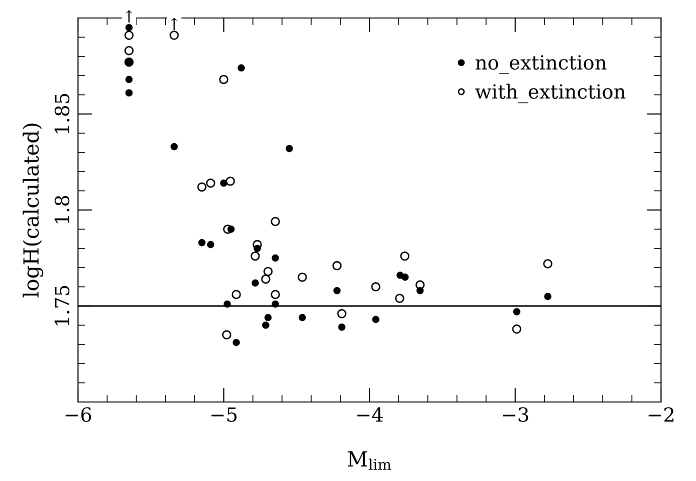  I want to click on y-tick-label: 1.75, so click(62, 306).